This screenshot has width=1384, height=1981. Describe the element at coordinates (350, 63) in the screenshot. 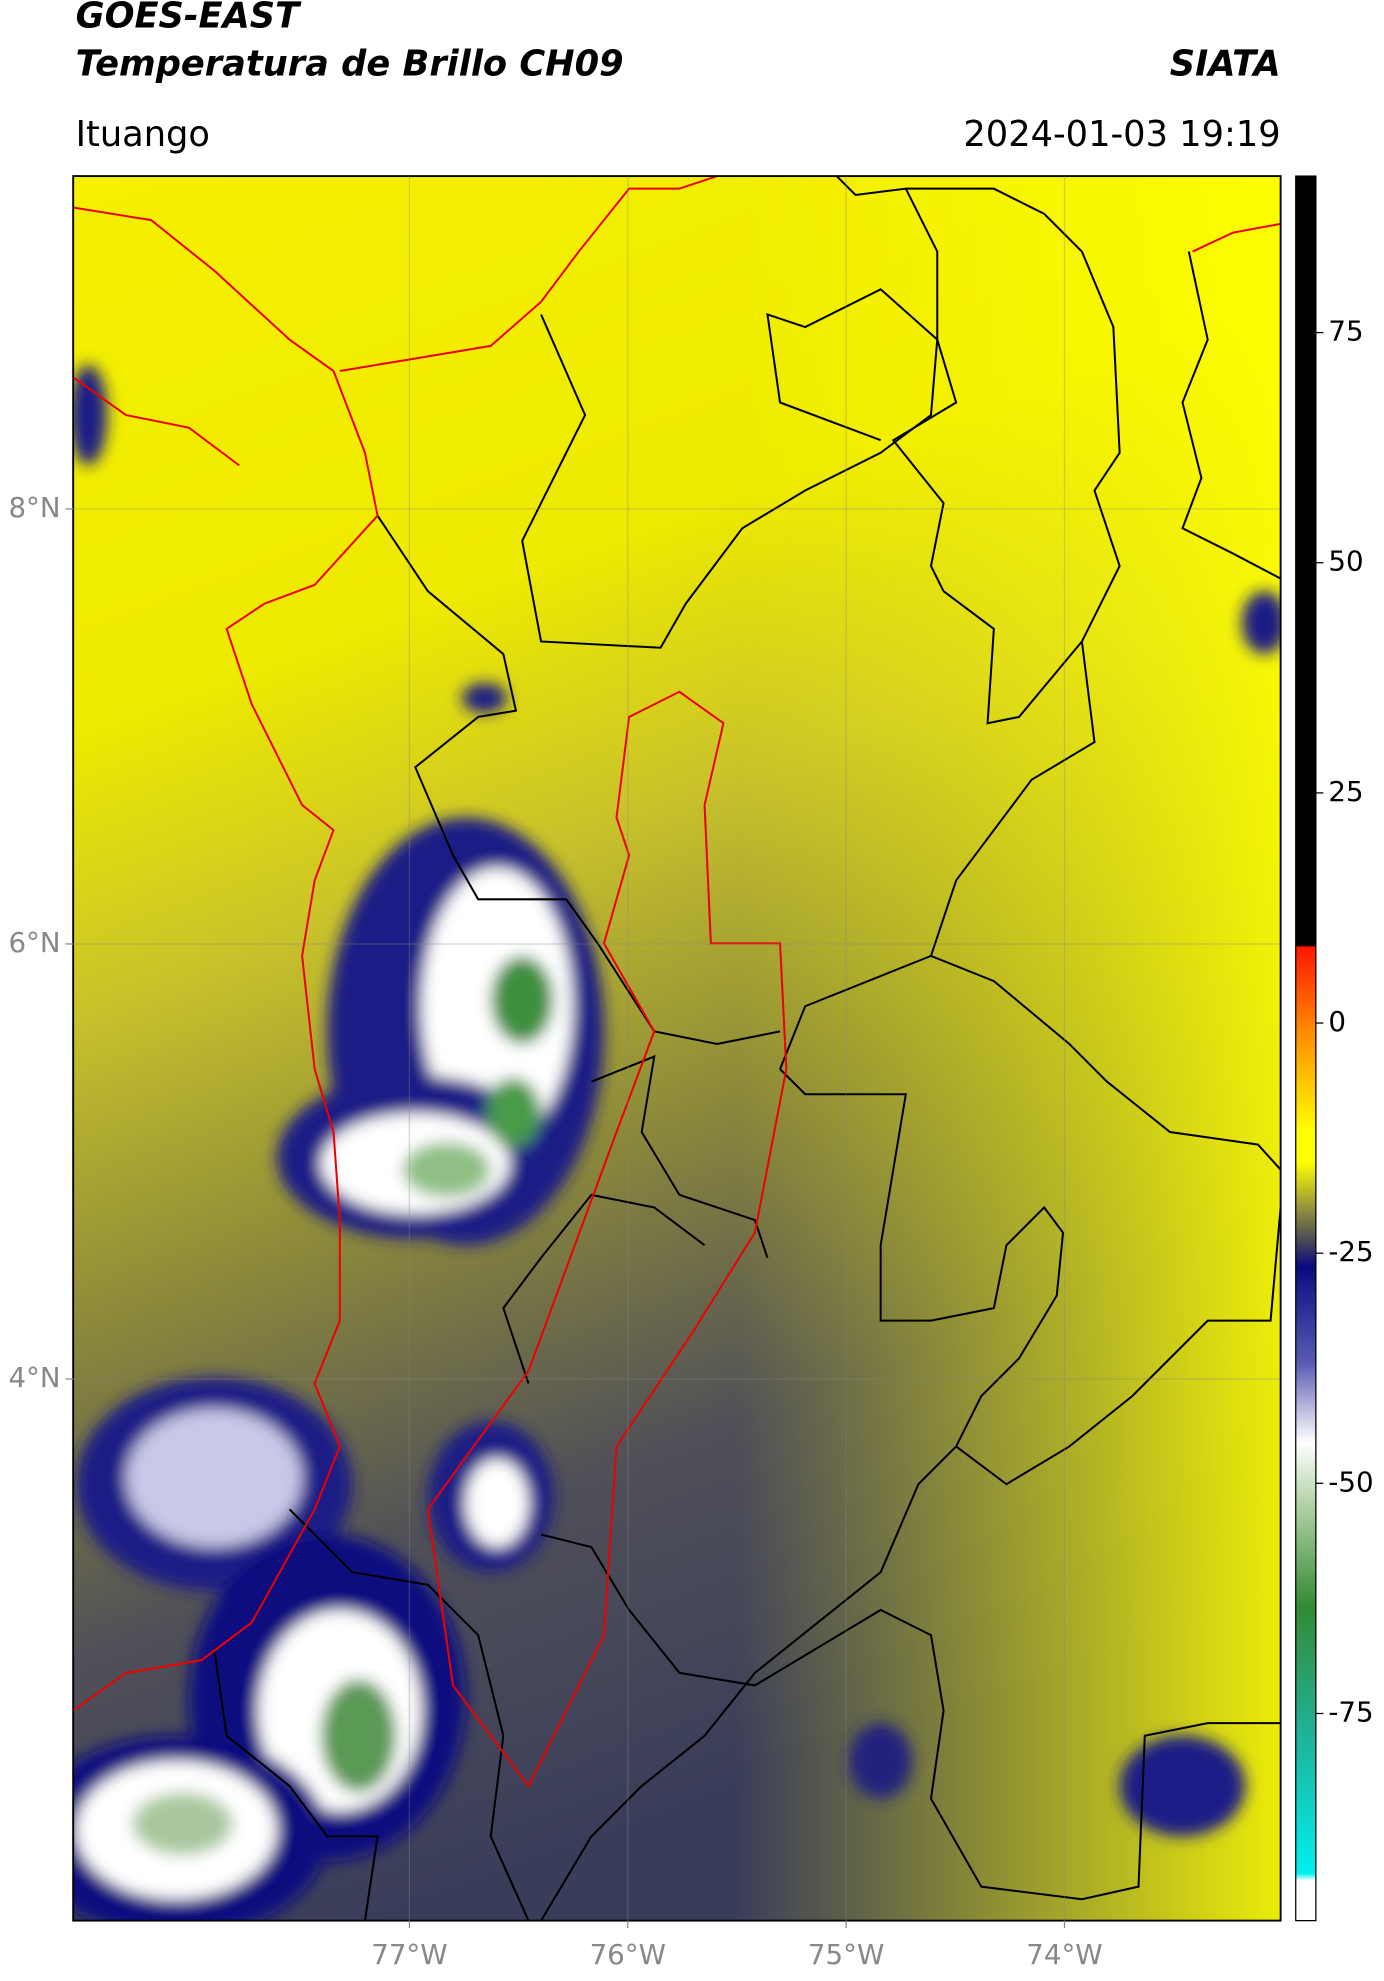

I see `product: Temperatura de Brillo CH09` at that location.